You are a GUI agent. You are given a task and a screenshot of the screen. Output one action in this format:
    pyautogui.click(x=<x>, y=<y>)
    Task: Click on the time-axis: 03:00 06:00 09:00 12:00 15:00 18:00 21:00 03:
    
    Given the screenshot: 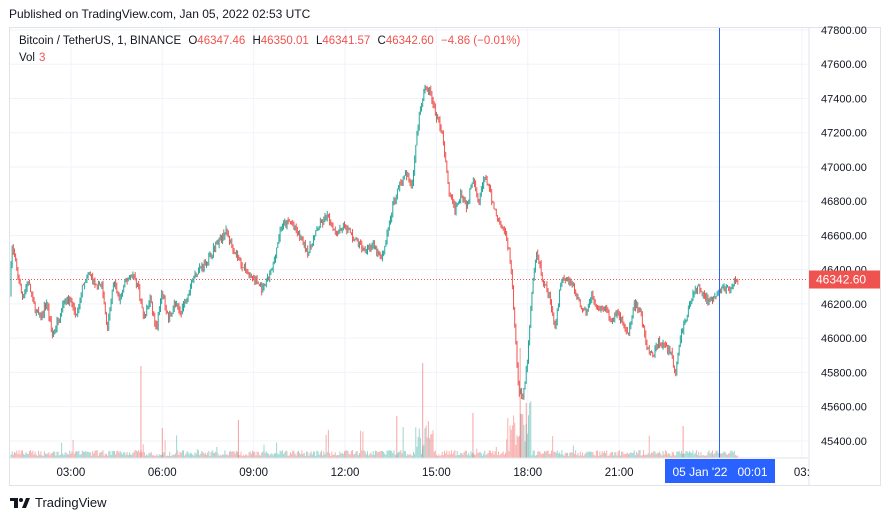 What is the action you would take?
    pyautogui.click(x=410, y=468)
    